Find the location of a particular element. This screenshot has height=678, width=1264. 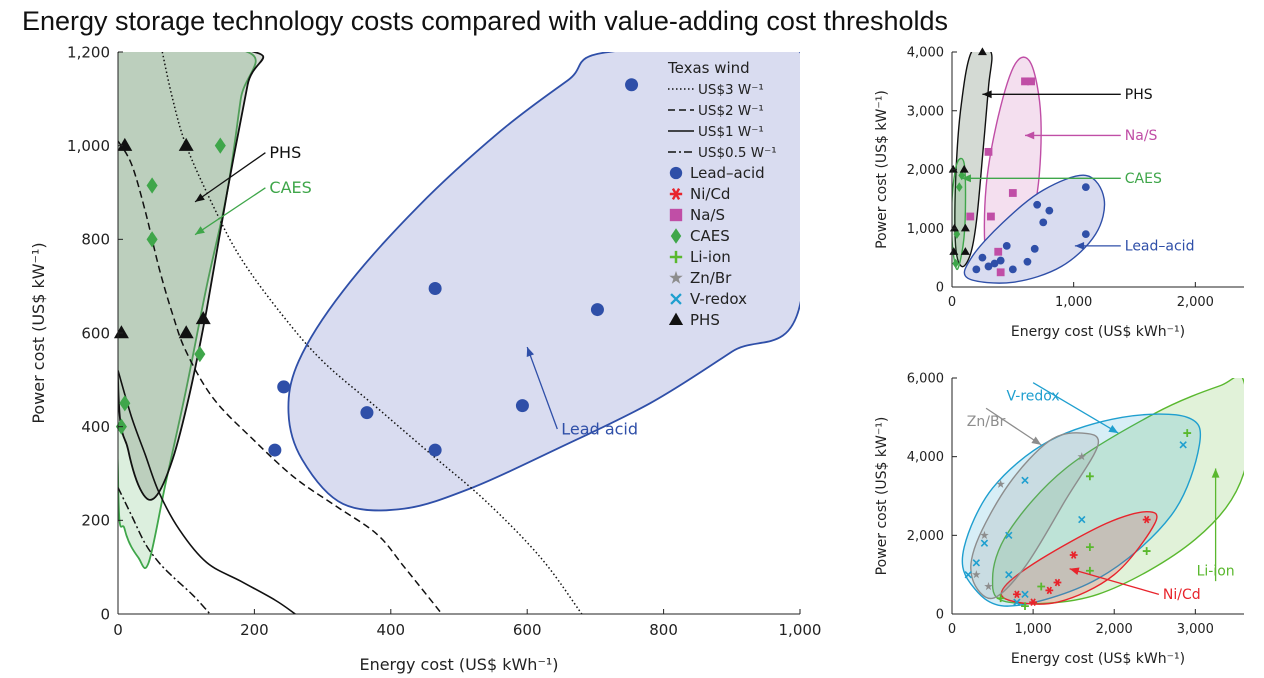

envelope-zn-br is located at coordinates (1035, 516).